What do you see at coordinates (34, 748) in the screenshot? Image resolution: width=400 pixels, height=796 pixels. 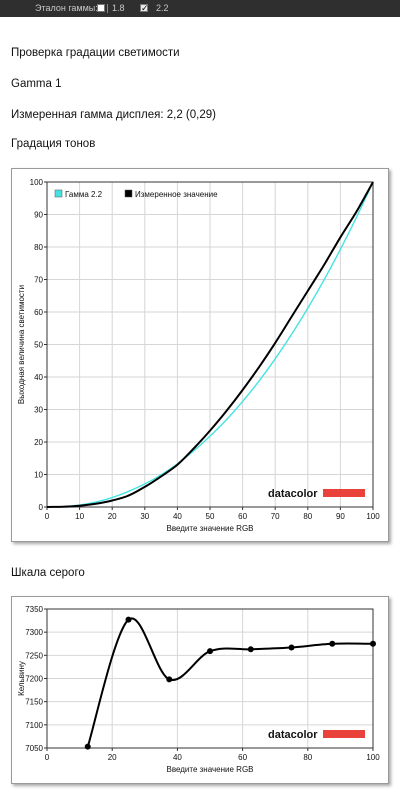 I see `y-tick-label: 7050` at bounding box center [34, 748].